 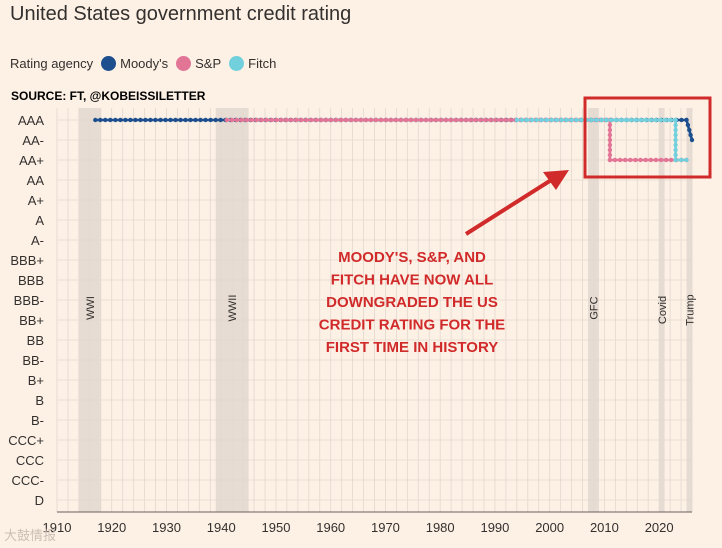 I want to click on legend-label: Rating agency, so click(x=52, y=63).